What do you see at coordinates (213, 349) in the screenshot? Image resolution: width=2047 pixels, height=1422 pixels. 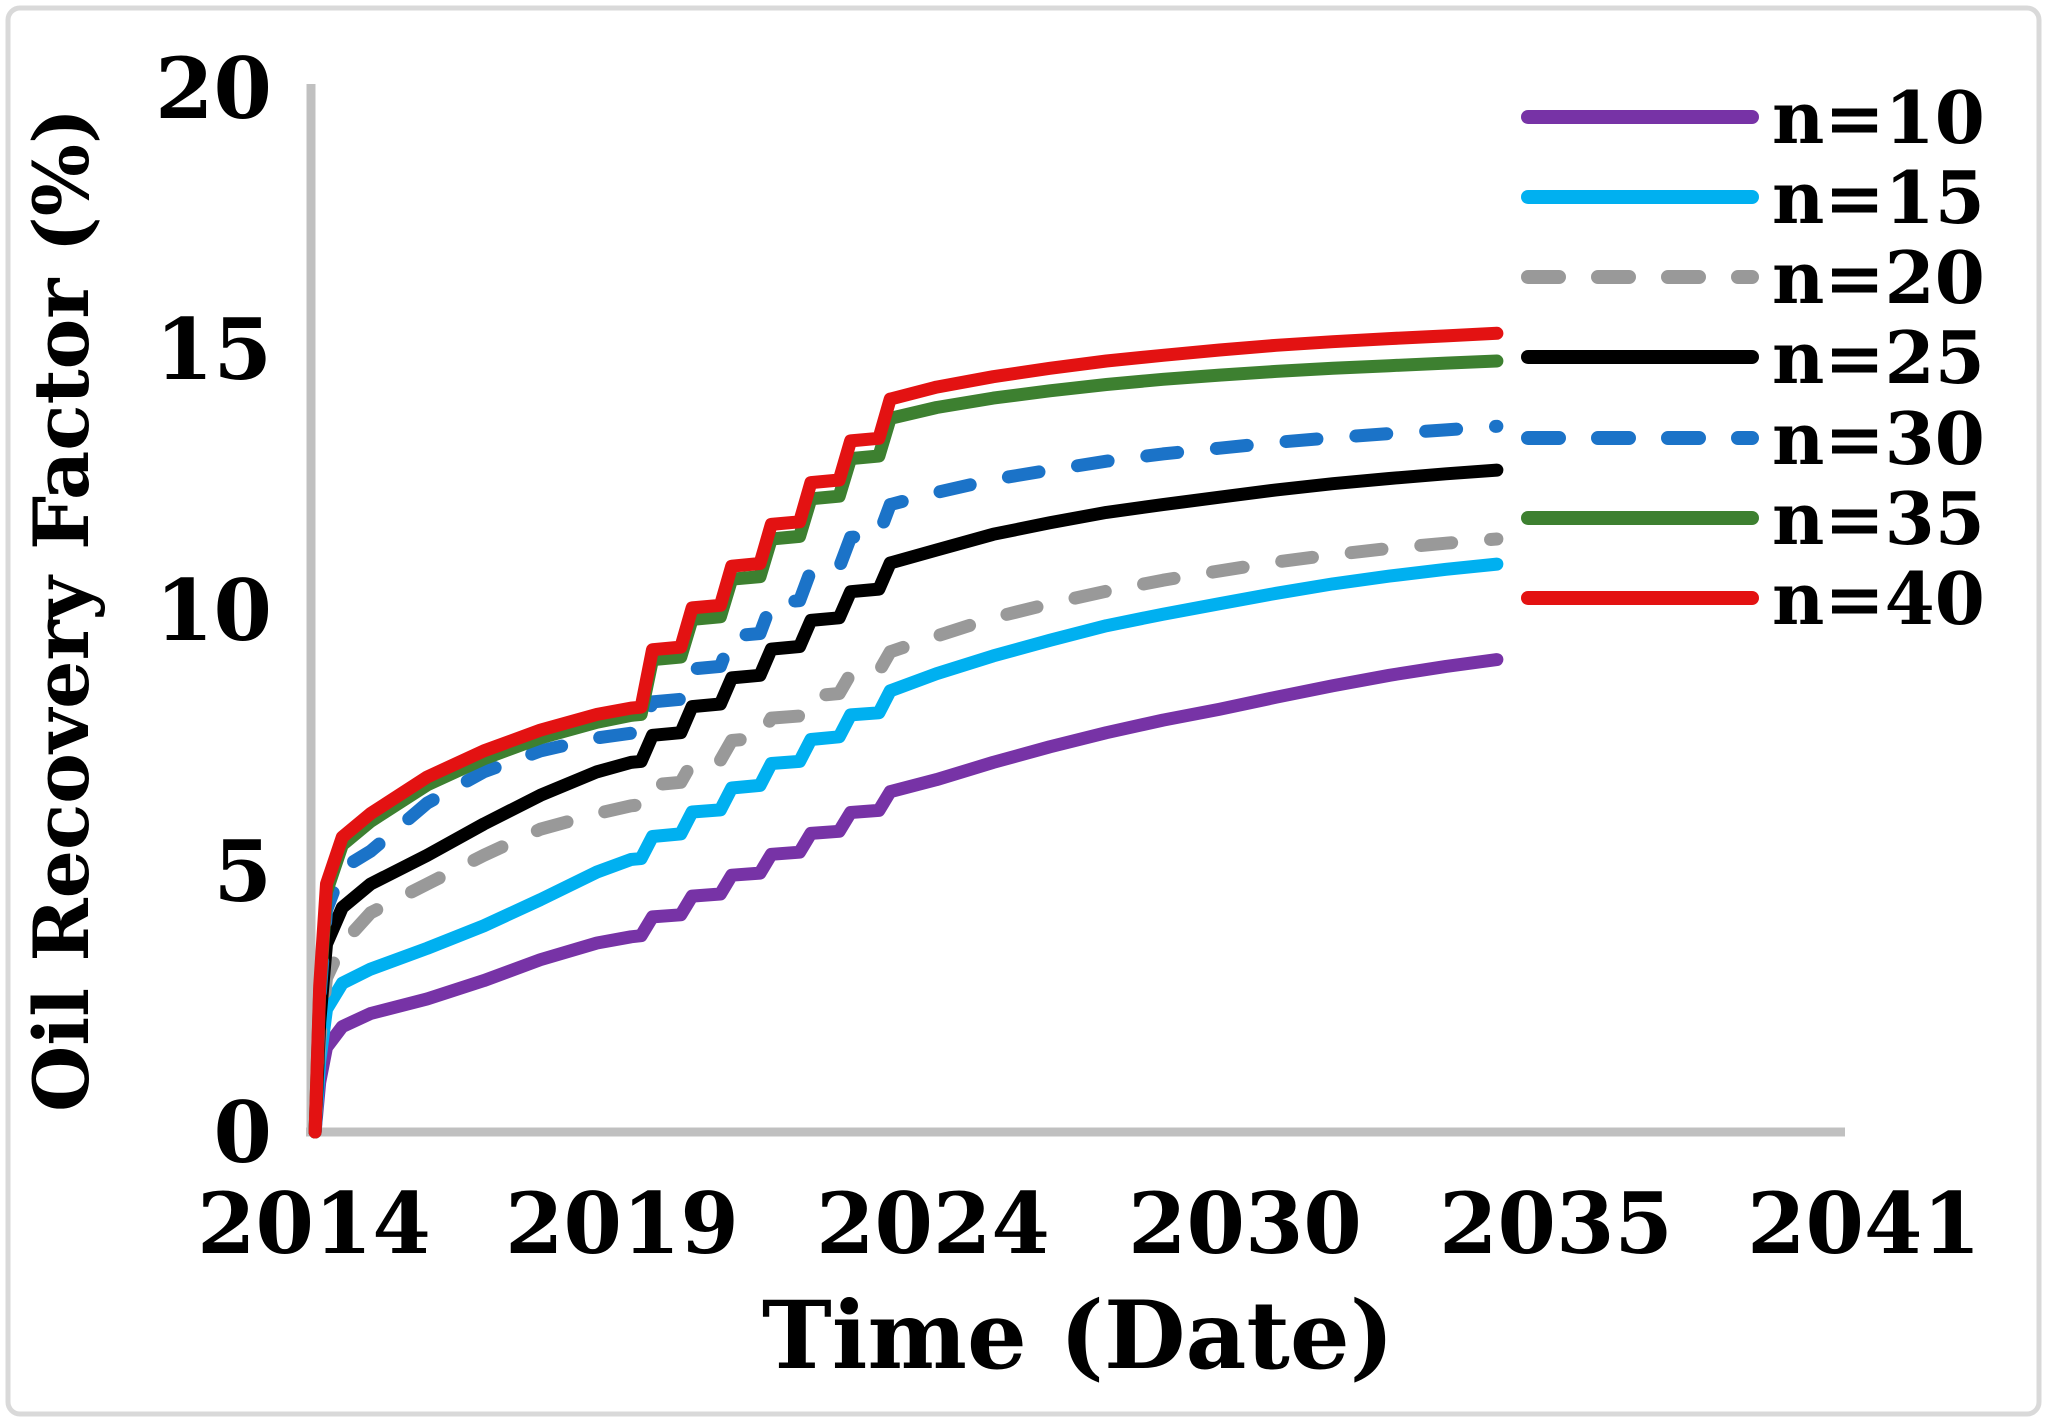 I see `y-tick-label-15: 15` at bounding box center [213, 349].